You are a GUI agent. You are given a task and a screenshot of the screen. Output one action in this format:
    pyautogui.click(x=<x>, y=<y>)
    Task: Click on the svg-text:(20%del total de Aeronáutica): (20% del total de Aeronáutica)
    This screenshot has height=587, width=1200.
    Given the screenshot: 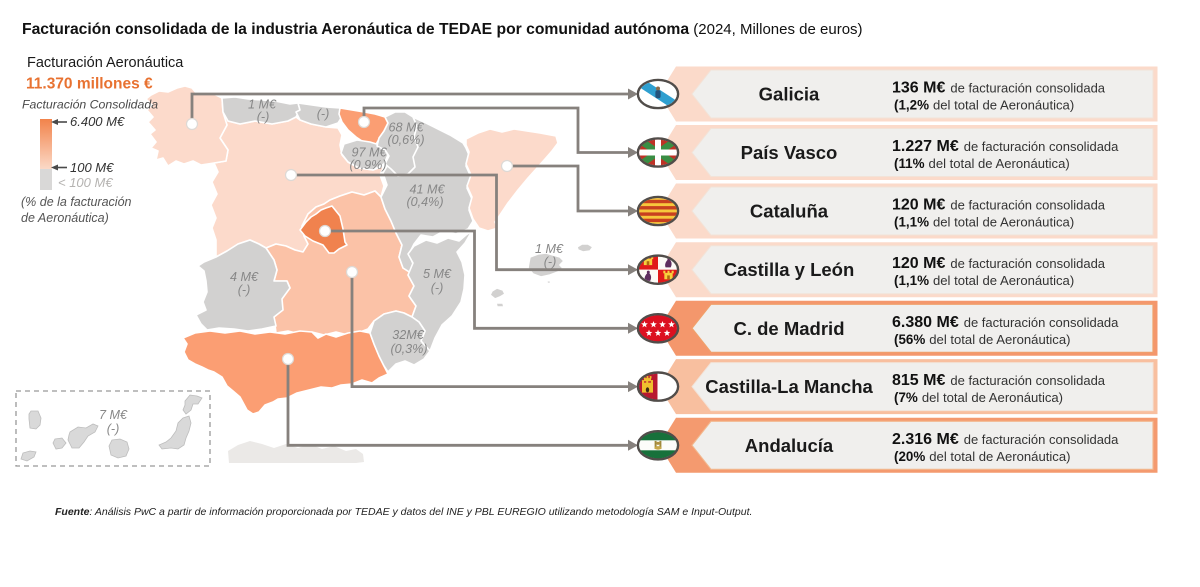 What is the action you would take?
    pyautogui.click(x=982, y=456)
    